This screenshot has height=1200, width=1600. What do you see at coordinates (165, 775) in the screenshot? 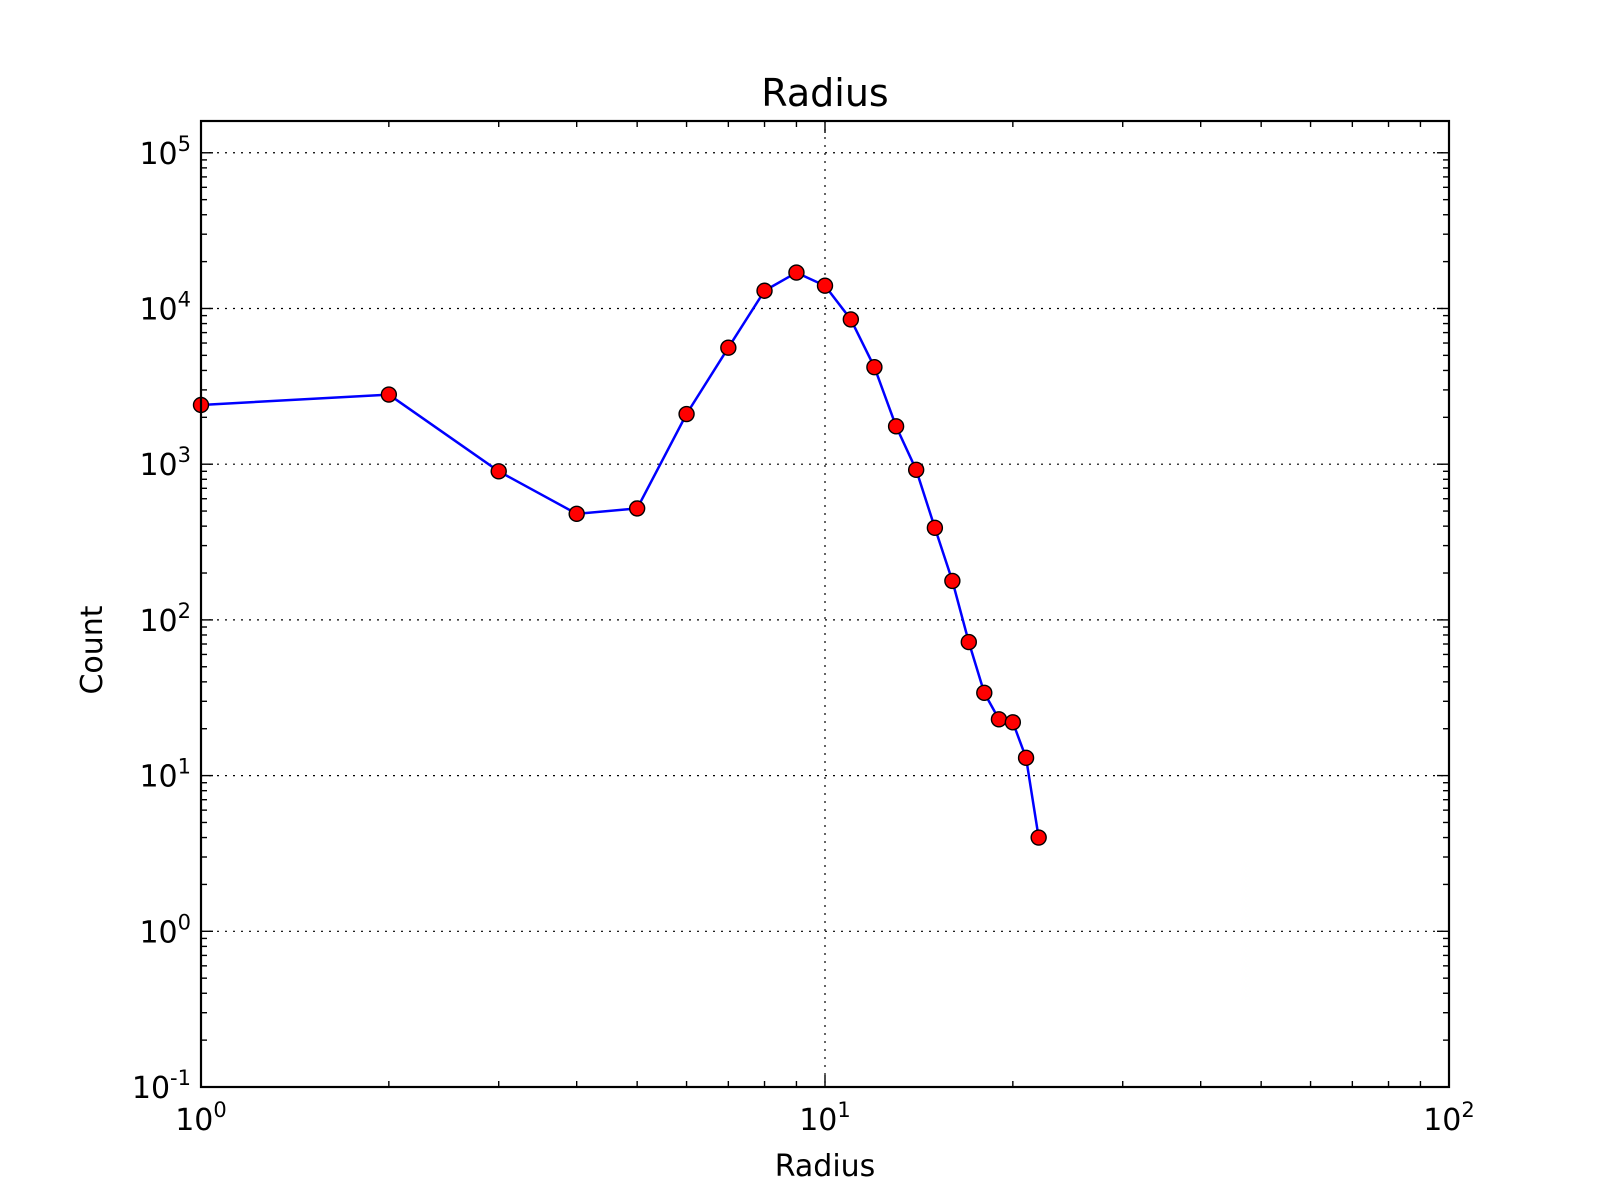
I see `y-tick-label: 10¹` at bounding box center [165, 775].